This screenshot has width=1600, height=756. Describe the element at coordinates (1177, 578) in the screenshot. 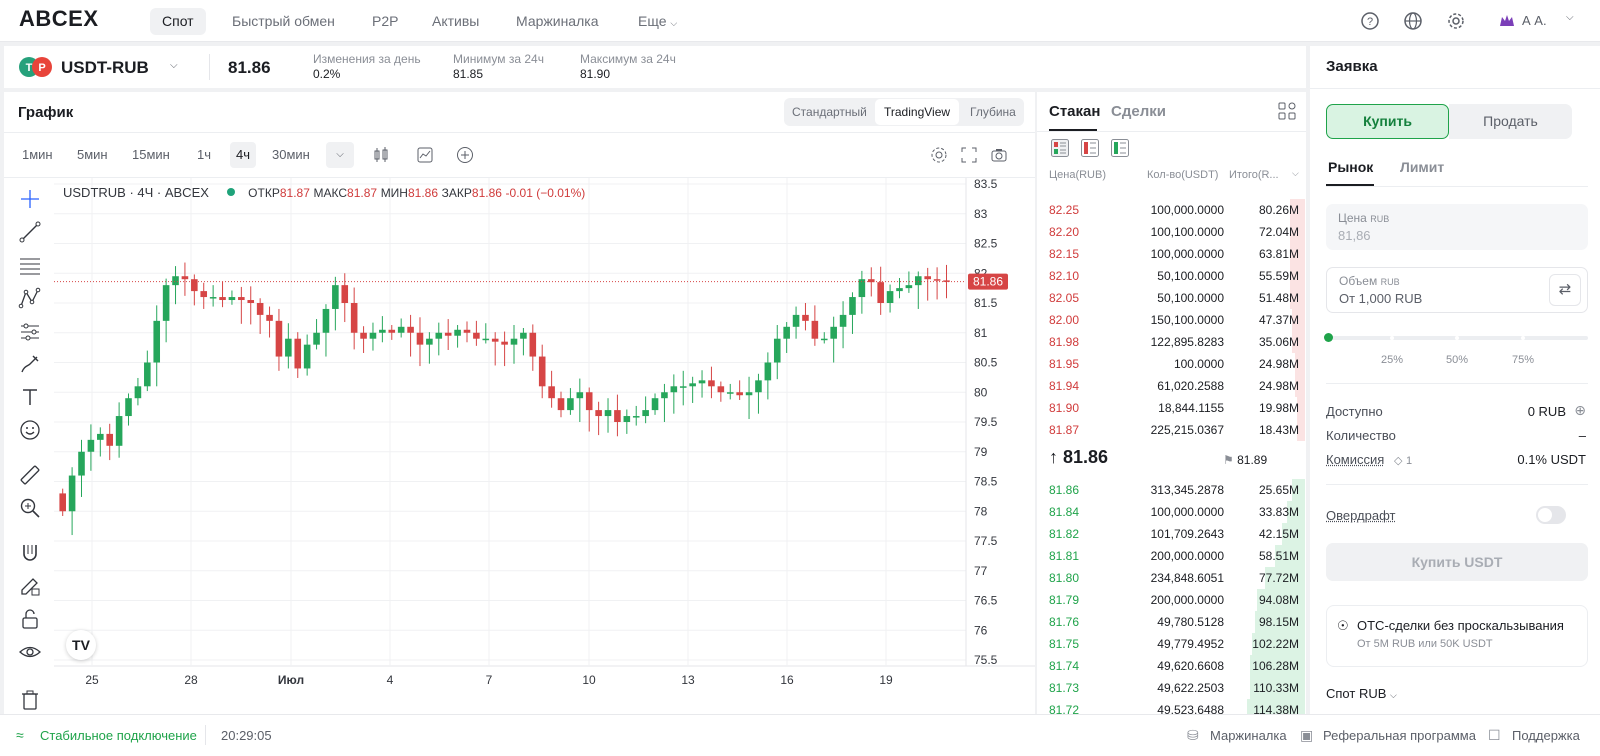

I see `bid-row: 81.80 234,848.6051 77.72M` at that location.